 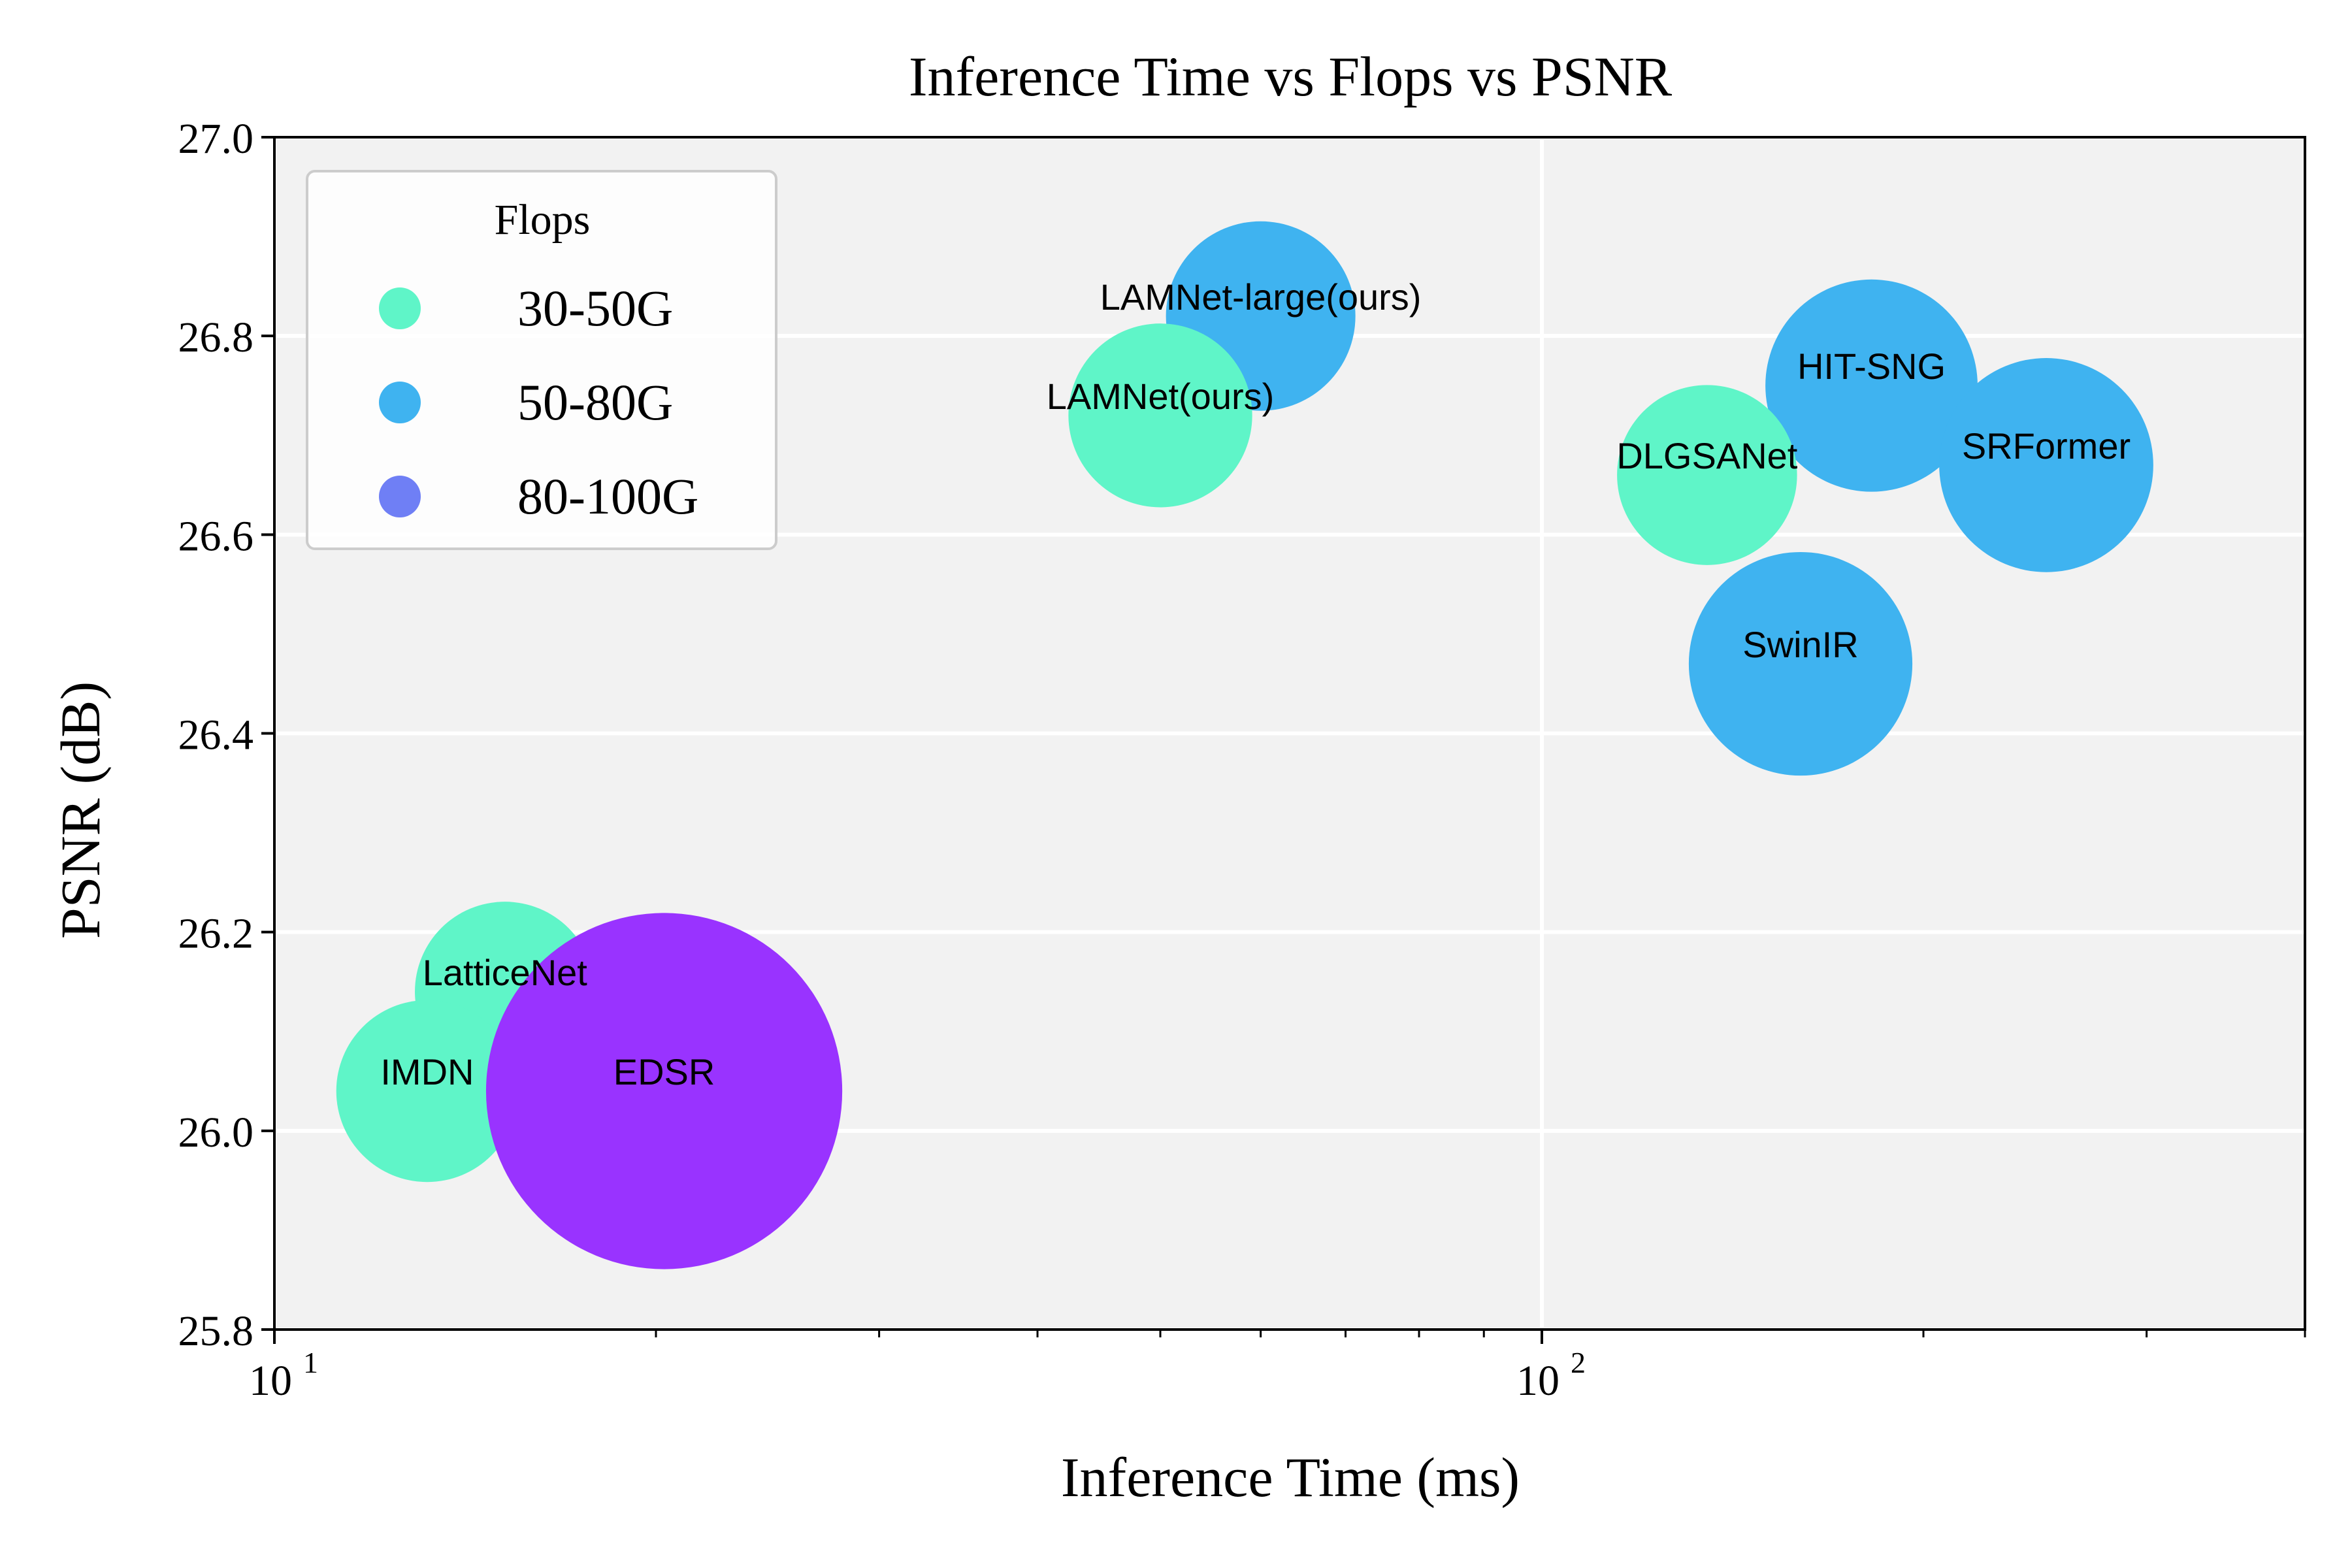 What do you see at coordinates (595, 308) in the screenshot?
I see `legend-label: 30-50G` at bounding box center [595, 308].